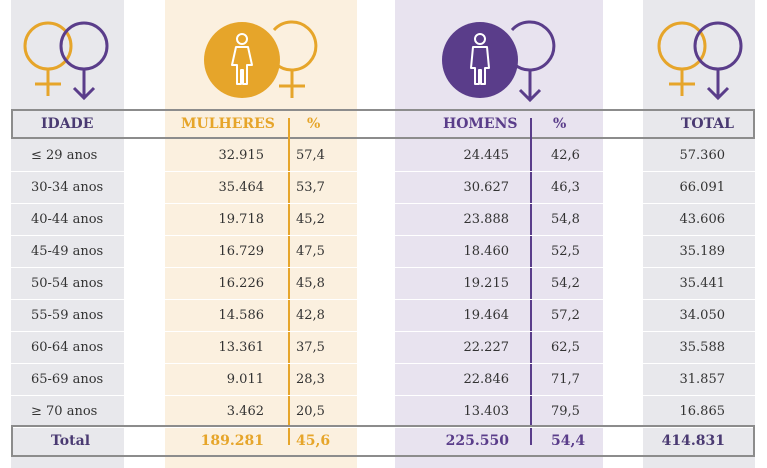 This screenshot has height=468, width=767. I want to click on row-women-percent: 45,8, so click(310, 283).